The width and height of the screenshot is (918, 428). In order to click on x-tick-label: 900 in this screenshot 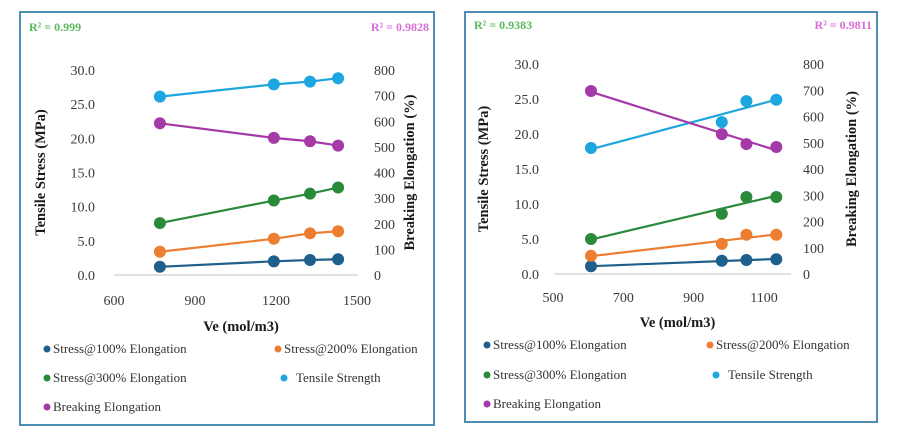, I will do `click(195, 301)`.